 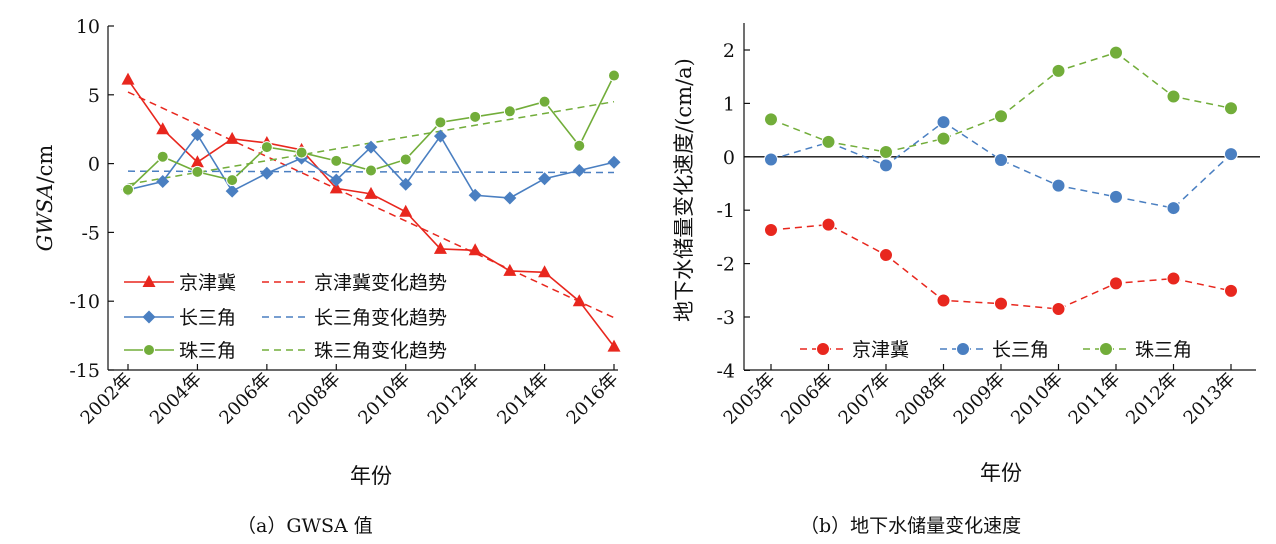 I want to click on y-tick-label: 1, so click(x=729, y=104).